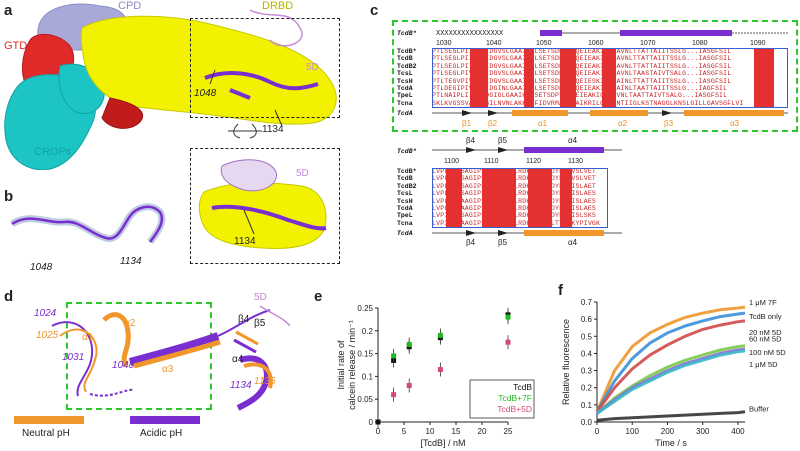 The image size is (800, 451). Describe the element at coordinates (503, 242) in the screenshot. I see `ss-bb-beta5: β5` at that location.